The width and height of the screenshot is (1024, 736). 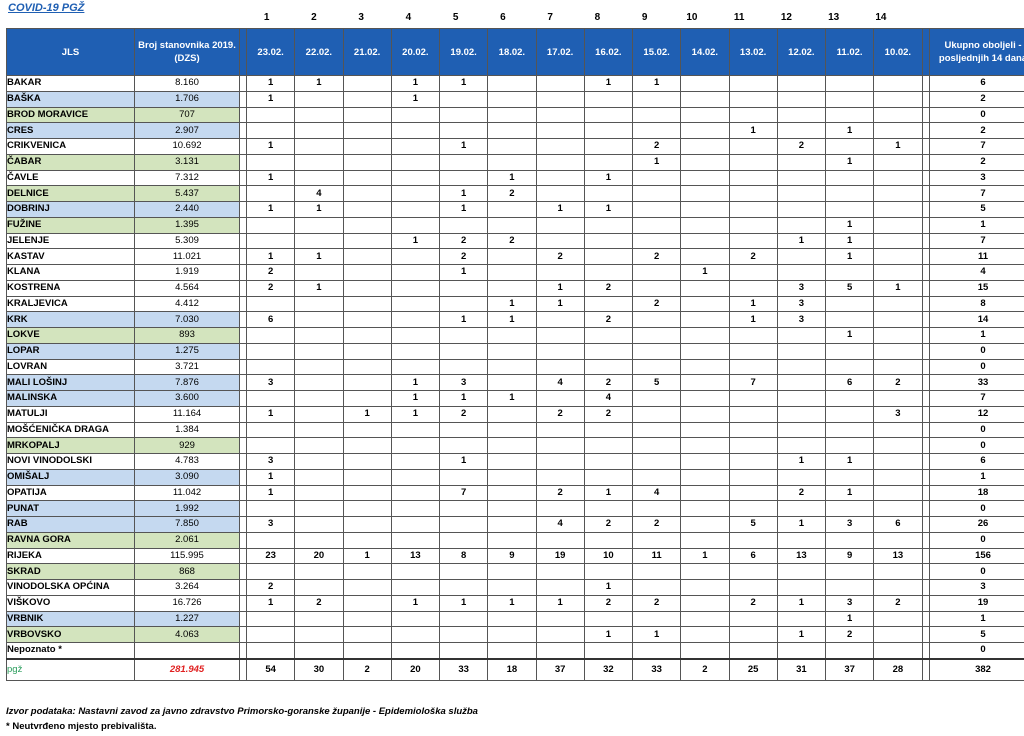 What do you see at coordinates (70, 556) in the screenshot?
I see `municipality-name: RIJEKA` at bounding box center [70, 556].